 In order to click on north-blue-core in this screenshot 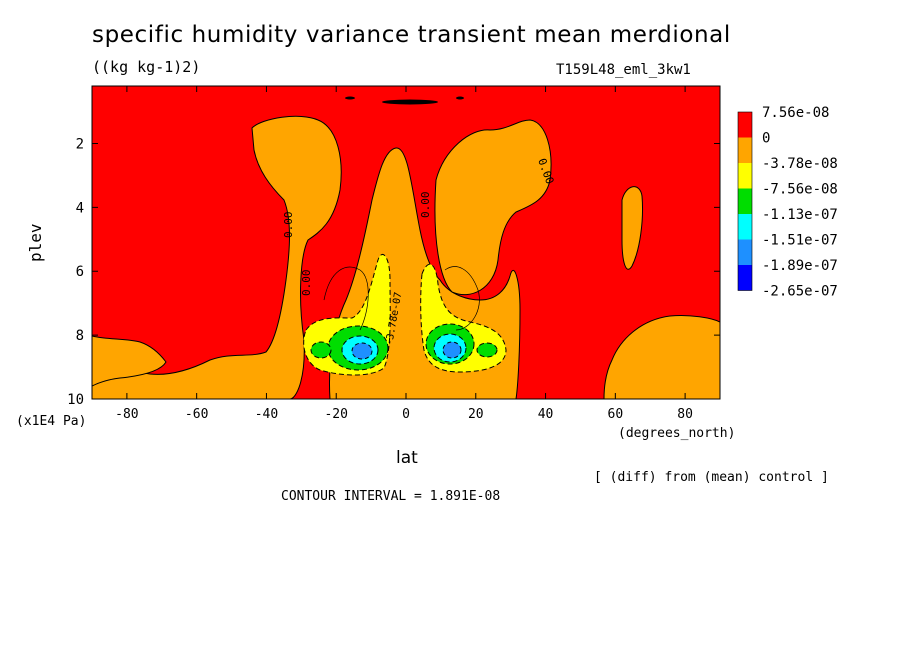, I will do `click(452, 350)`.